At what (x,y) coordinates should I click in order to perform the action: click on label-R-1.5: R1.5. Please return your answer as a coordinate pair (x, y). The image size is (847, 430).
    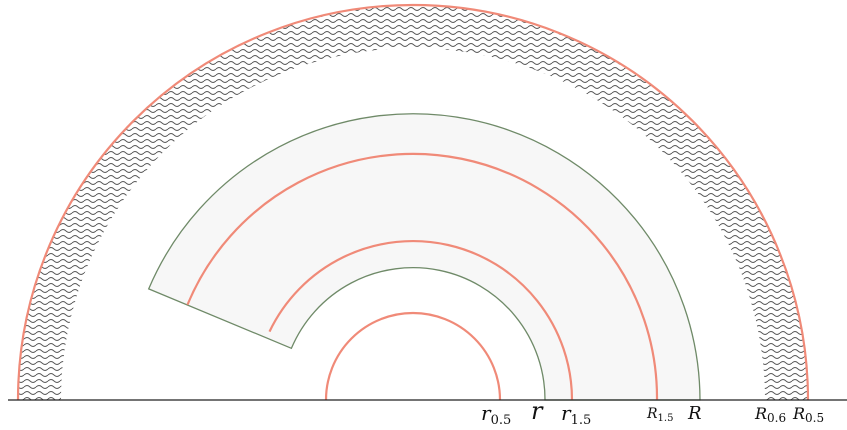
    Looking at the image, I should click on (659, 415).